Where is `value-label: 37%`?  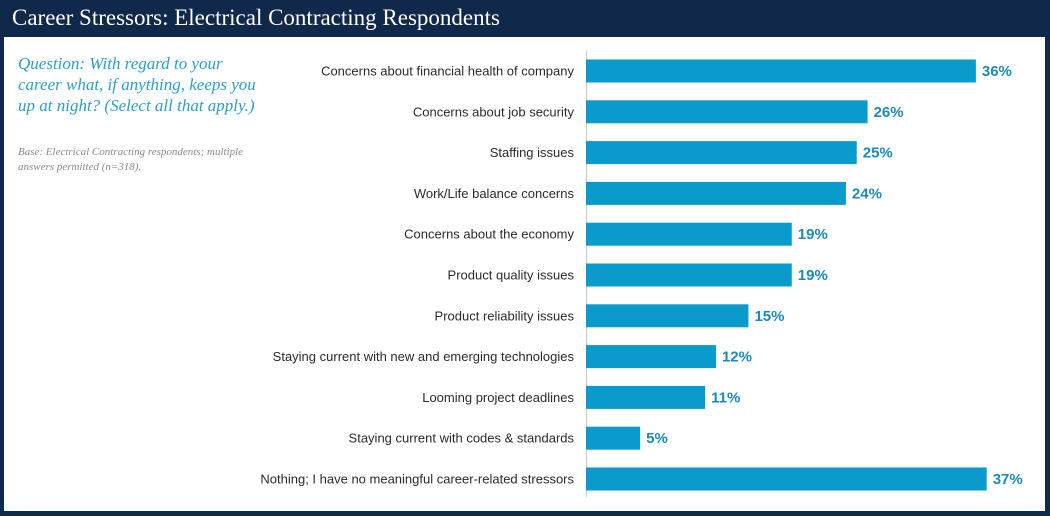
value-label: 37% is located at coordinates (1008, 479).